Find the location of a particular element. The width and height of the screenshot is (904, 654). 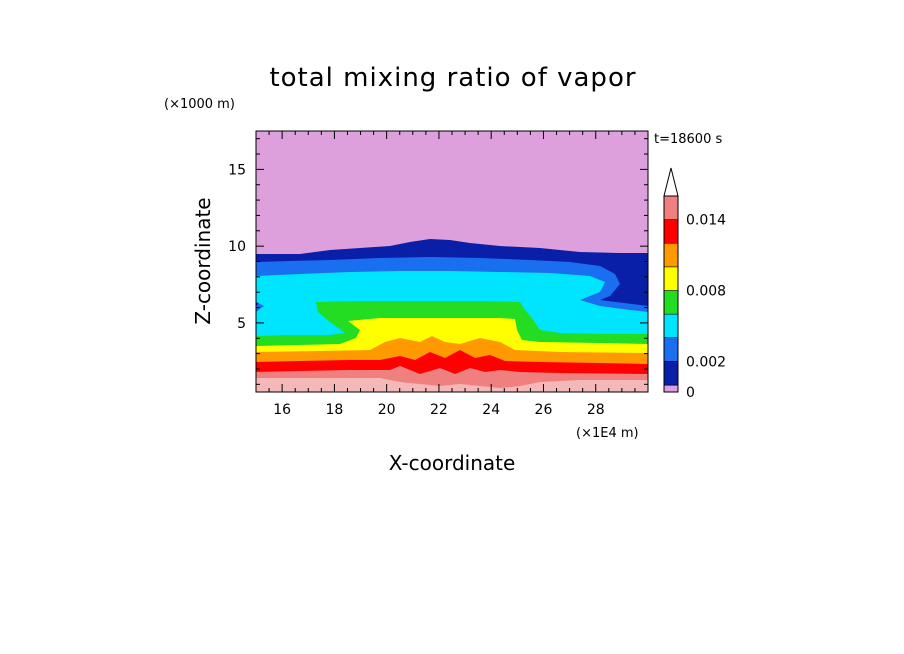

colorbar-over-arrow is located at coordinates (671, 182).